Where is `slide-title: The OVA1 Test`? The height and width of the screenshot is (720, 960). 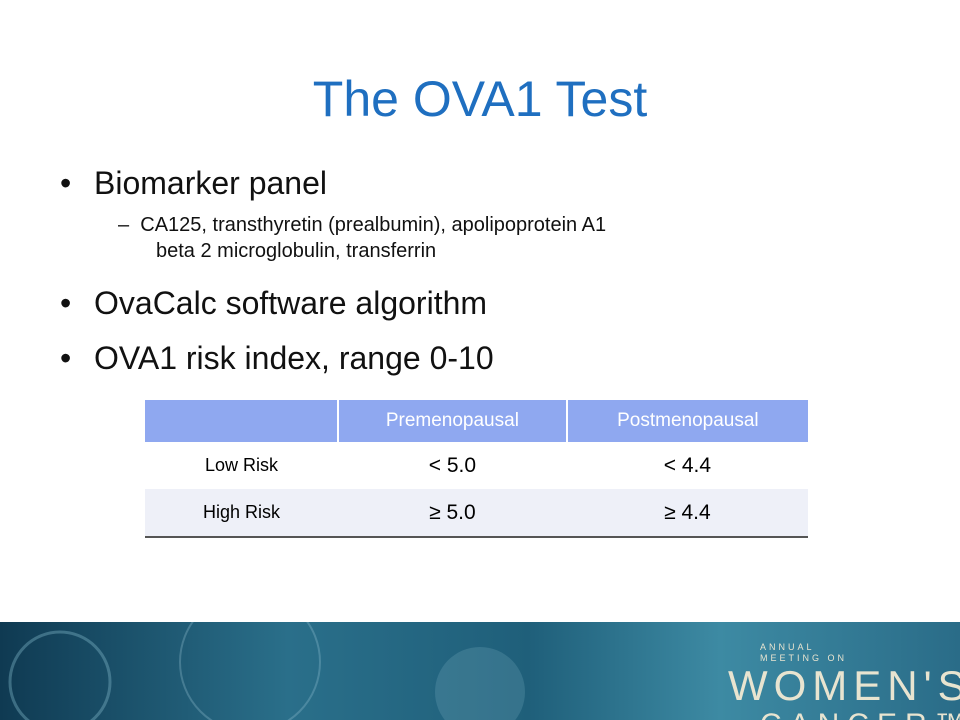 slide-title: The OVA1 Test is located at coordinates (480, 99).